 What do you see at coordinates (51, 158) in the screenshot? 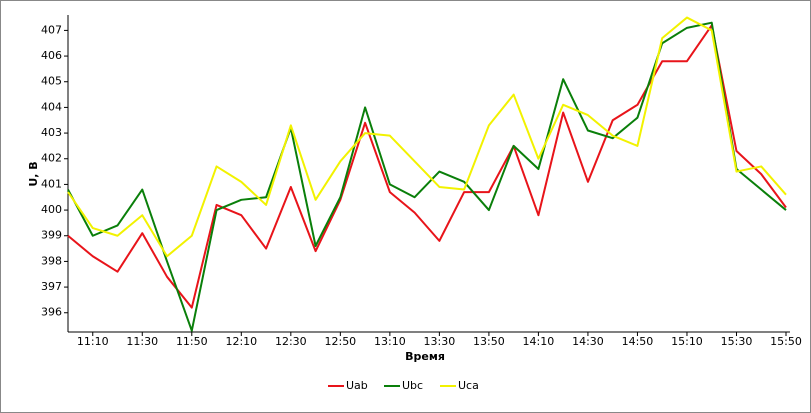
I see `y-tick-label: 402` at bounding box center [51, 158].